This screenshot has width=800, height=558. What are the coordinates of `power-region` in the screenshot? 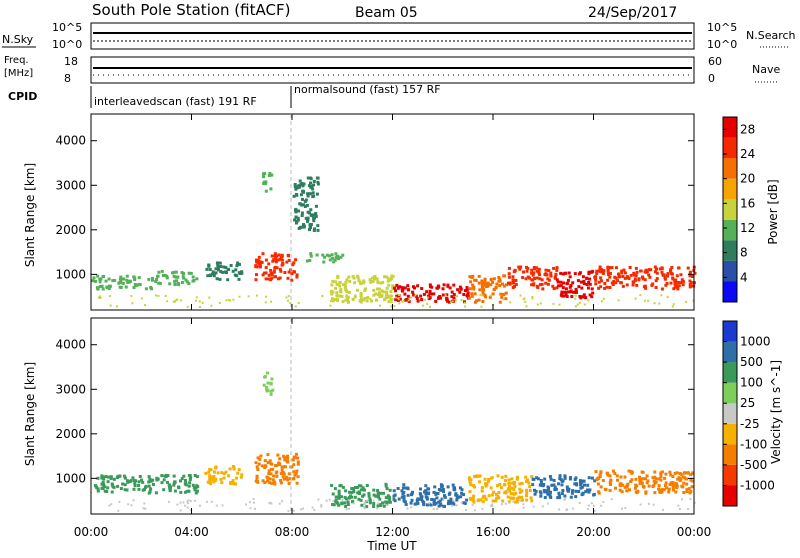 It's located at (325, 258).